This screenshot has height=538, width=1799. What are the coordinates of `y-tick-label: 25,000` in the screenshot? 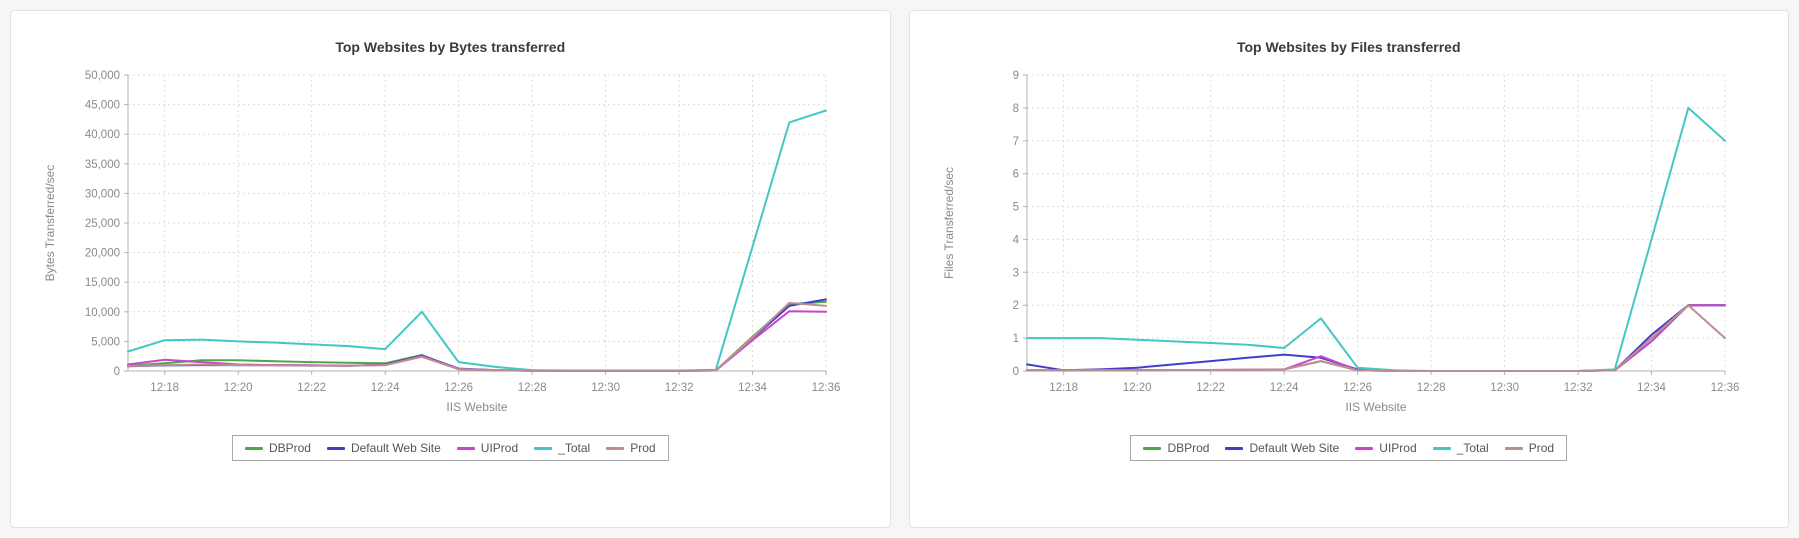 It's located at (102, 224).